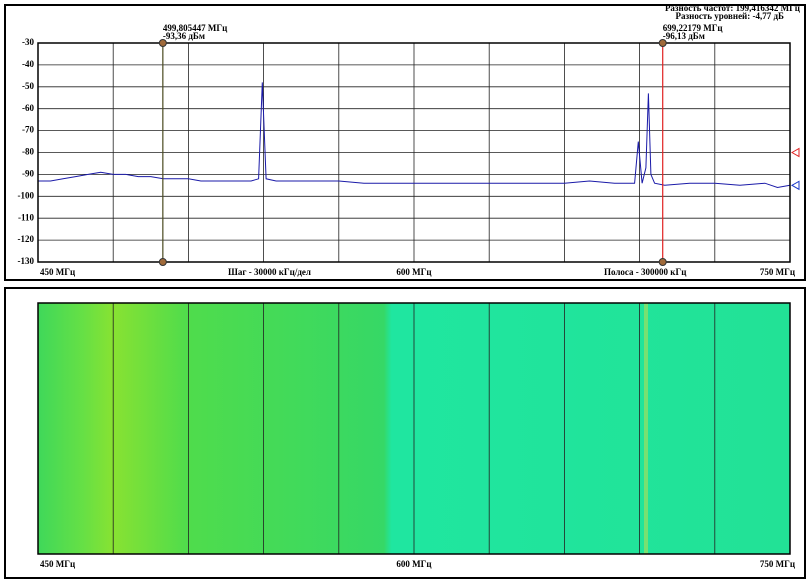 This screenshot has height=582, width=811. Describe the element at coordinates (195, 28) in the screenshot. I see `marker-frequency: 499,805447 МГц` at that location.